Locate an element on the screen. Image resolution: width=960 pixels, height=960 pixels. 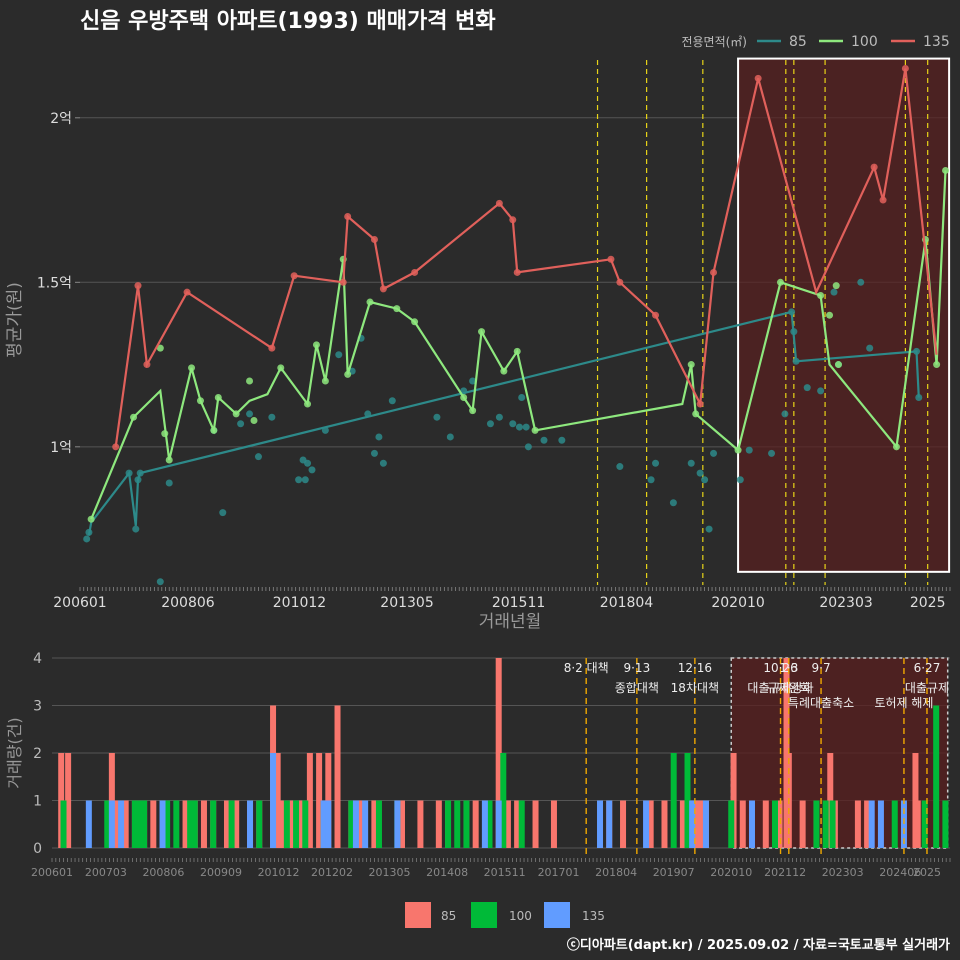
x-tick-label: 202303 is located at coordinates (845, 603).